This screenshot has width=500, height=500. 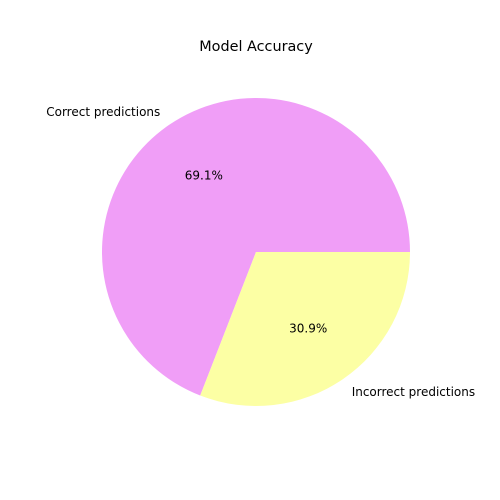 I want to click on slice-label-0: Correct predictions, so click(x=103, y=112).